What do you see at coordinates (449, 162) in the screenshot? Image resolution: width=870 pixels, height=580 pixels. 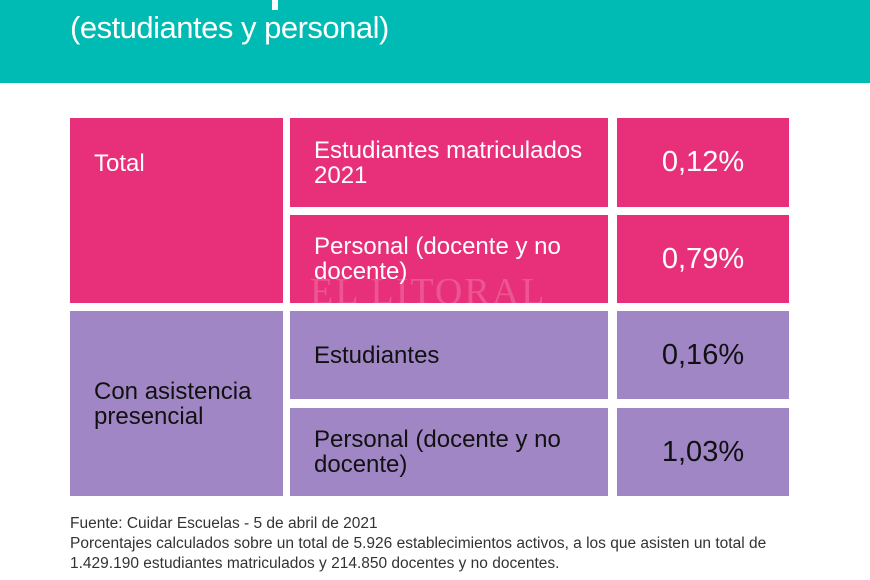 I see `row-label: Estudiantes matriculados 2021` at bounding box center [449, 162].